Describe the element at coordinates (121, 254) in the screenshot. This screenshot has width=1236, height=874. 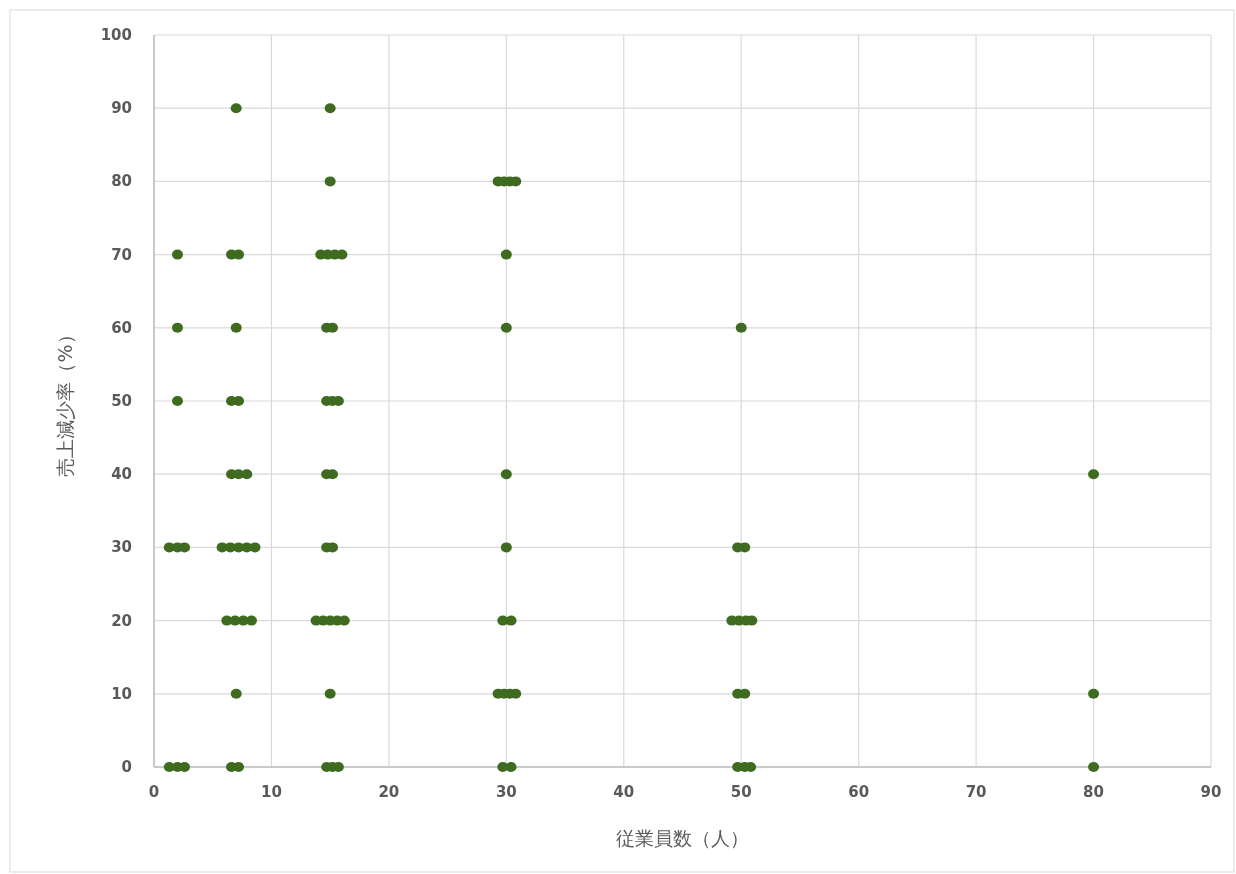
I see `y-tick-label: 70` at that location.